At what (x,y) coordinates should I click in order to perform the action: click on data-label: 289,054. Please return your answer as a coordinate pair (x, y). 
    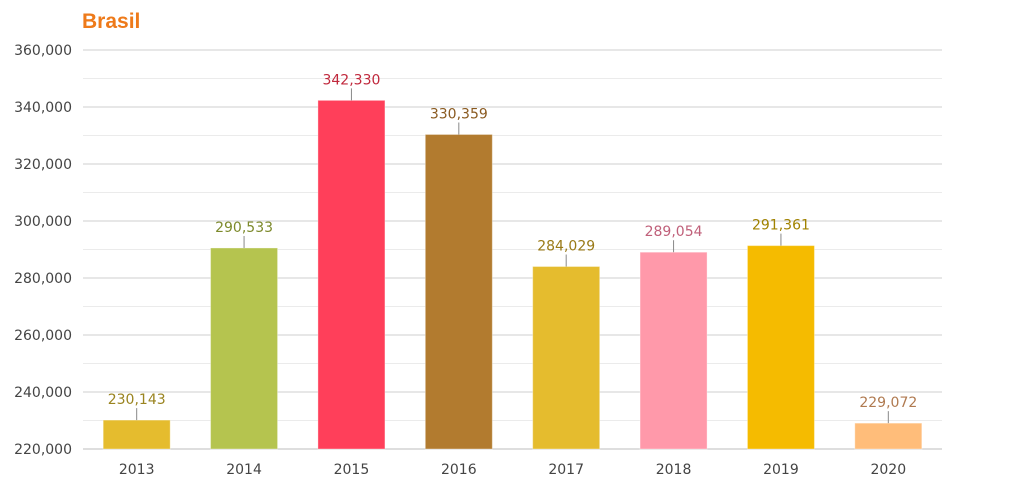
    Looking at the image, I should click on (674, 232).